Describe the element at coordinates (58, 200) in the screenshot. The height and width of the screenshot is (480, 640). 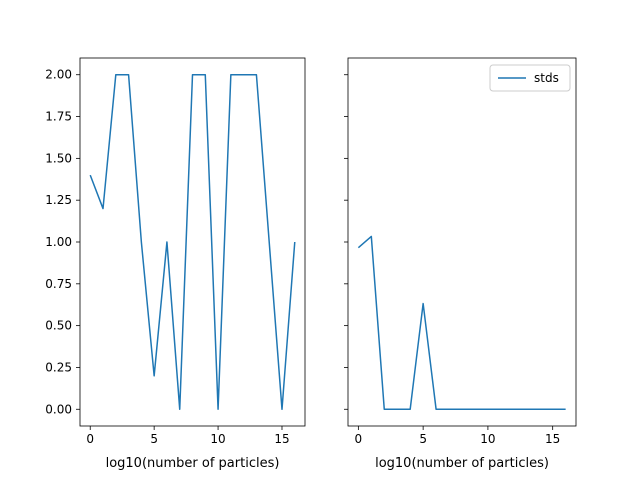
I see `y-tick-label: 1.25` at that location.